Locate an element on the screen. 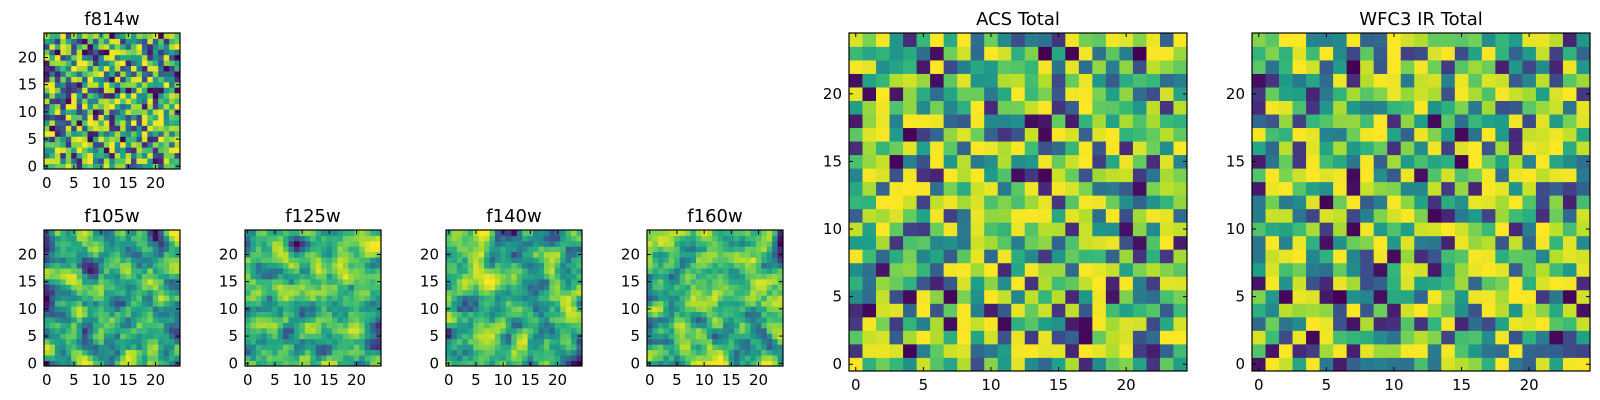 Image resolution: width=1600 pixels, height=400 pixels. heatmap-cells is located at coordinates (112, 101).